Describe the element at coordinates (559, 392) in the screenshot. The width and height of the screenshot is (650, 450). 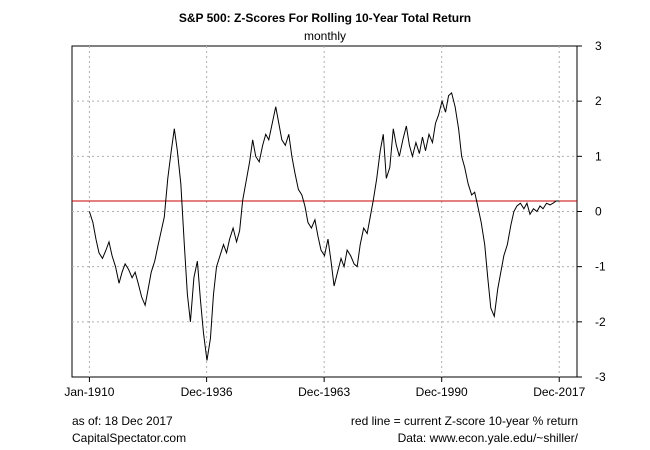
I see `x-tick-label: Dec-2017` at that location.